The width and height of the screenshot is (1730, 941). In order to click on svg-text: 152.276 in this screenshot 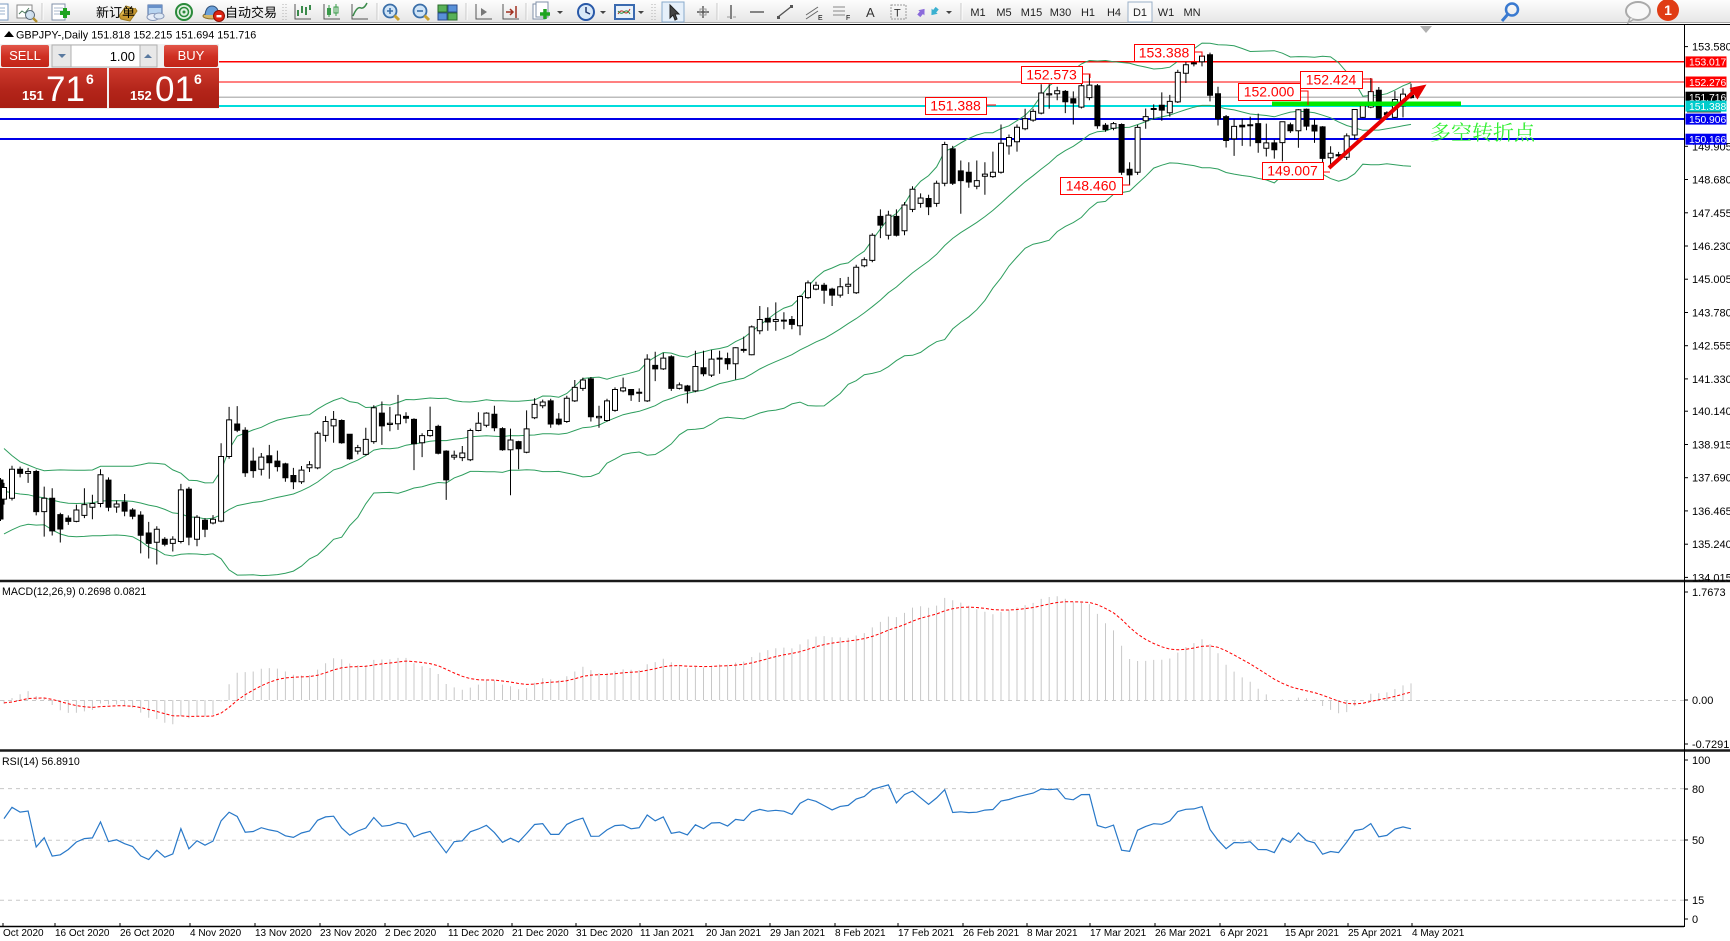, I will do `click(1707, 83)`.